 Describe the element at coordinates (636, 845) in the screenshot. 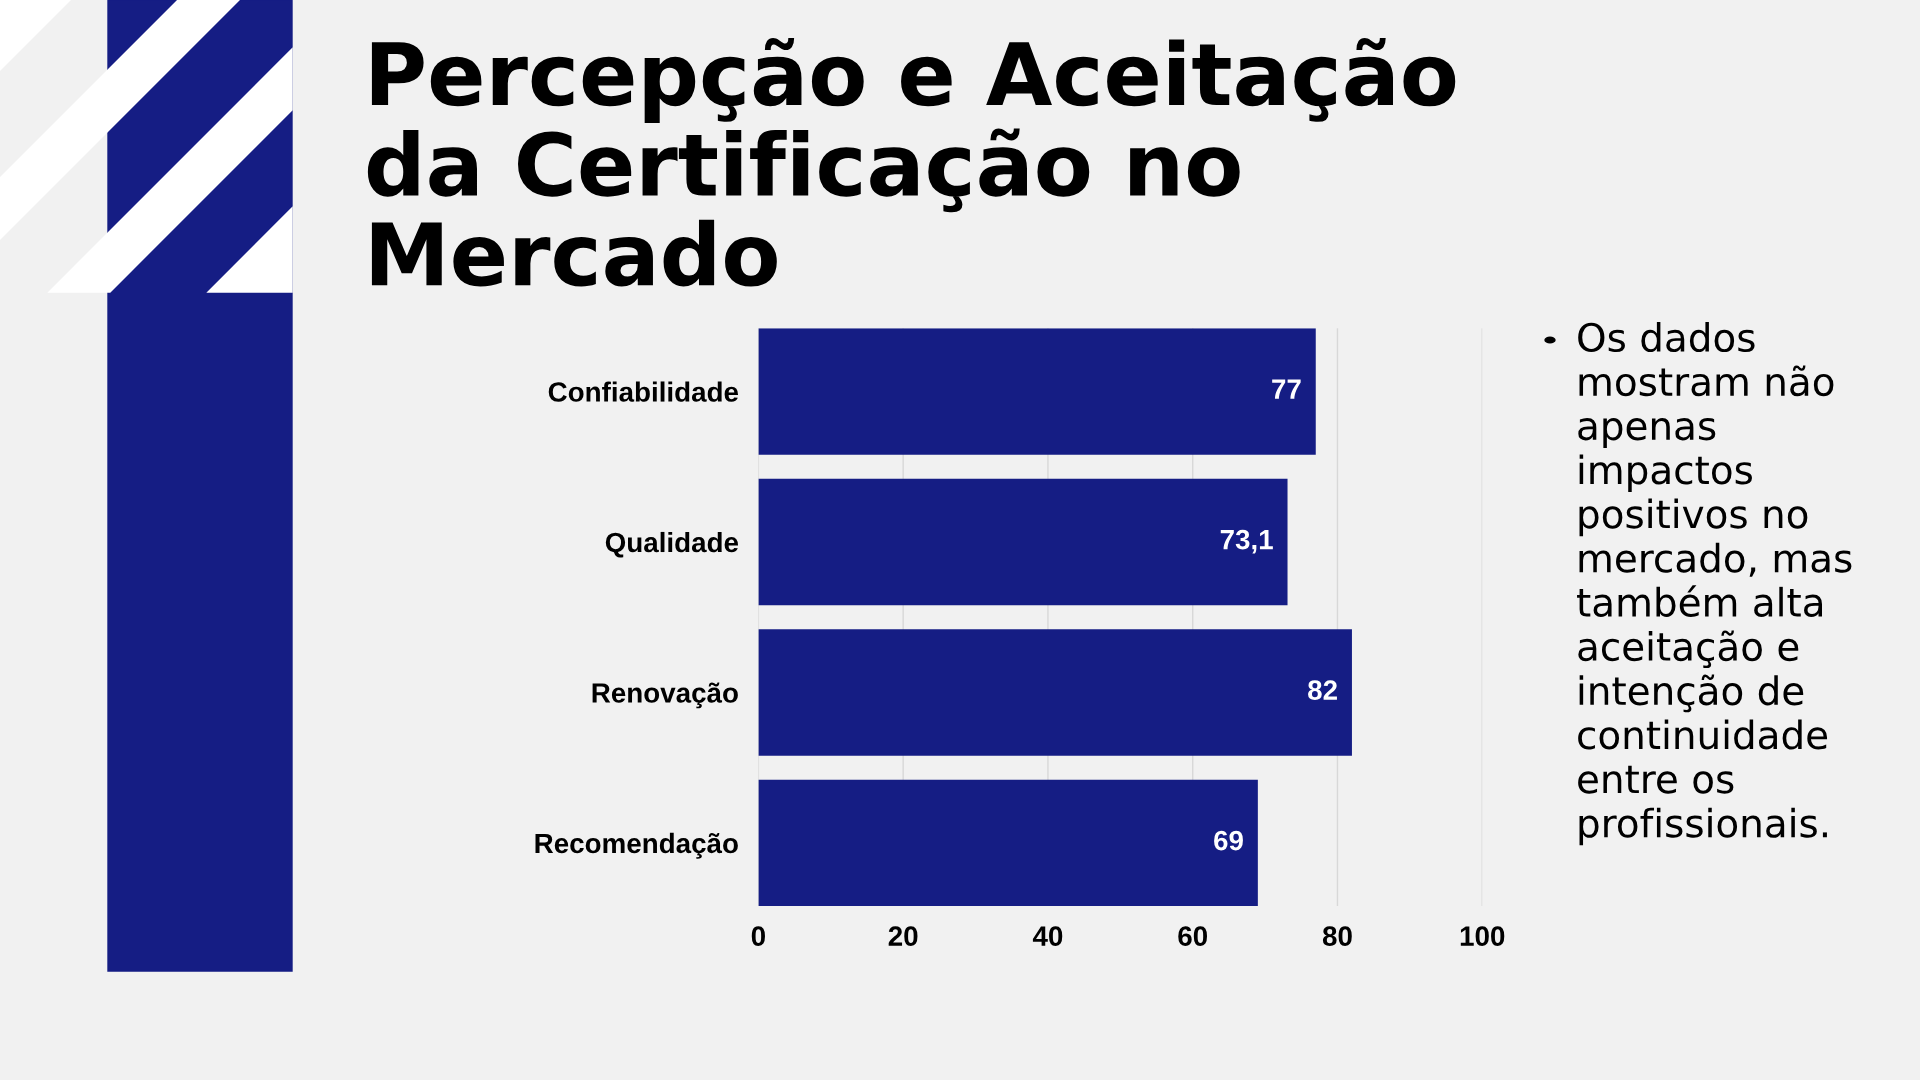

I see `y-tick-label: Recomendação` at that location.